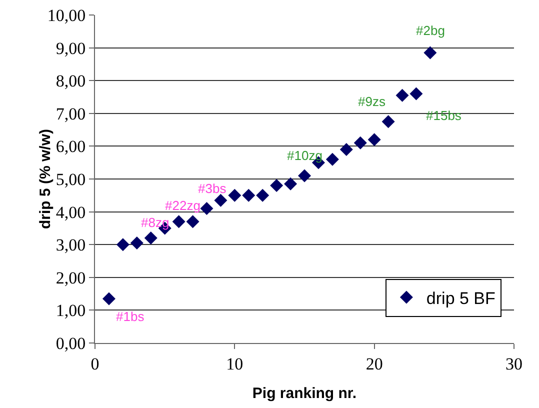  What do you see at coordinates (304, 393) in the screenshot?
I see `x-axis-title: Pig ranking nr.` at bounding box center [304, 393].